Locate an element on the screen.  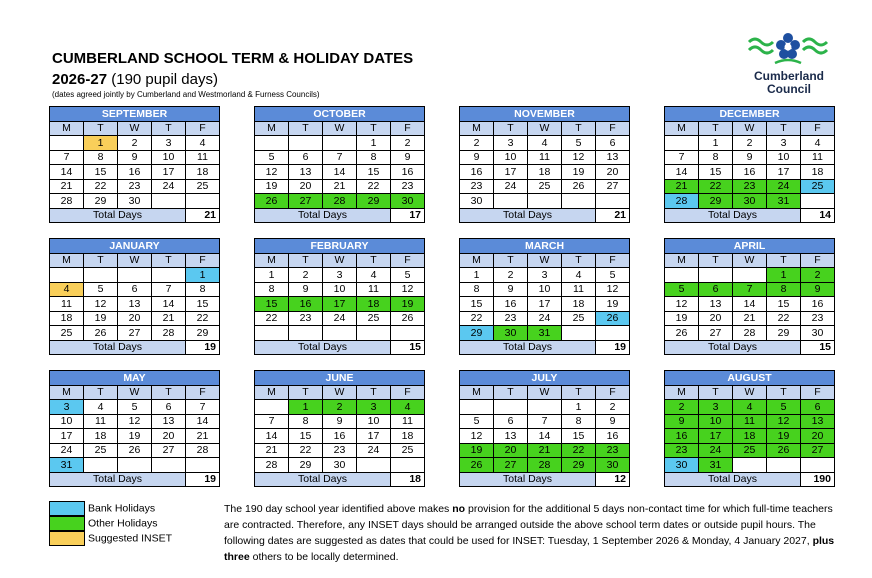
total-row: Total Days 19 is located at coordinates (544, 347).